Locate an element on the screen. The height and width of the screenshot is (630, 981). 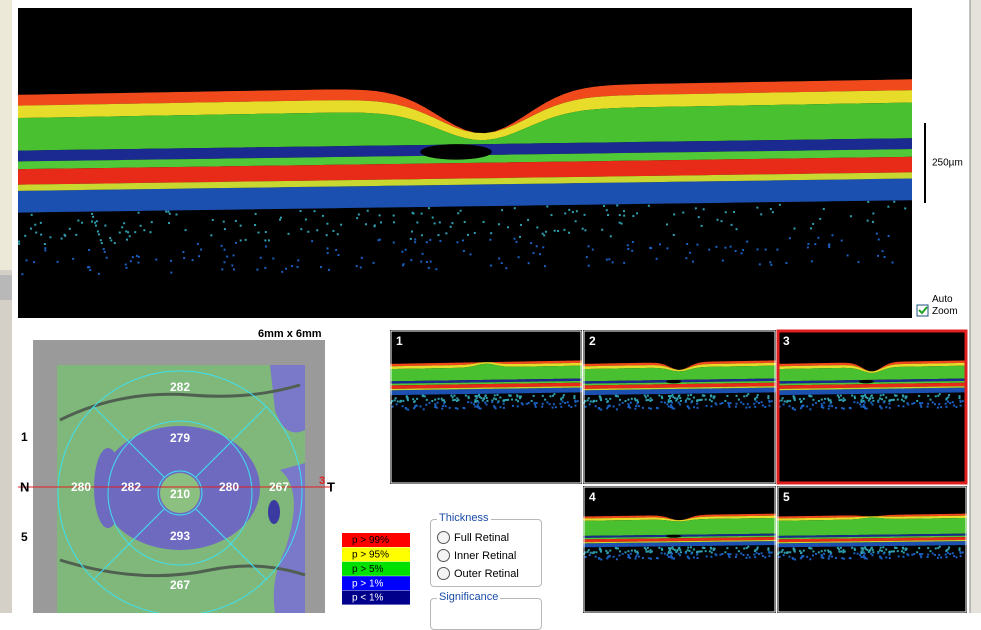
line-marker: 3 is located at coordinates (322, 481).